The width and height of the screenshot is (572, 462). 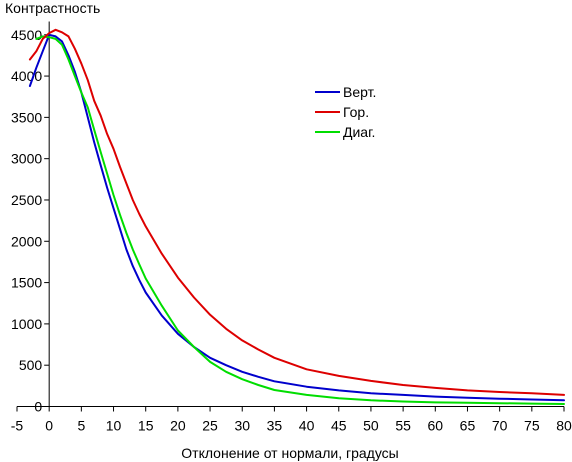 What do you see at coordinates (26, 200) in the screenshot?
I see `y-tick-label: 2500` at bounding box center [26, 200].